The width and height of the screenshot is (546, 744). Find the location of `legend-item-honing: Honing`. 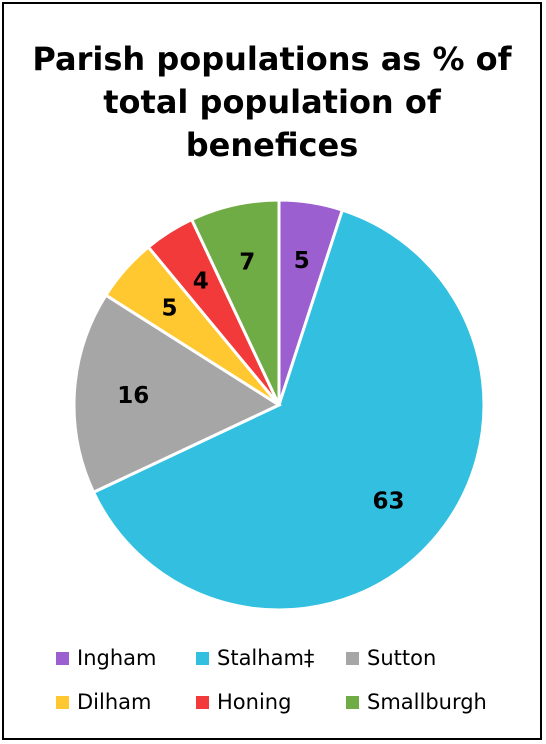

legend-item-honing: Honing is located at coordinates (271, 702).